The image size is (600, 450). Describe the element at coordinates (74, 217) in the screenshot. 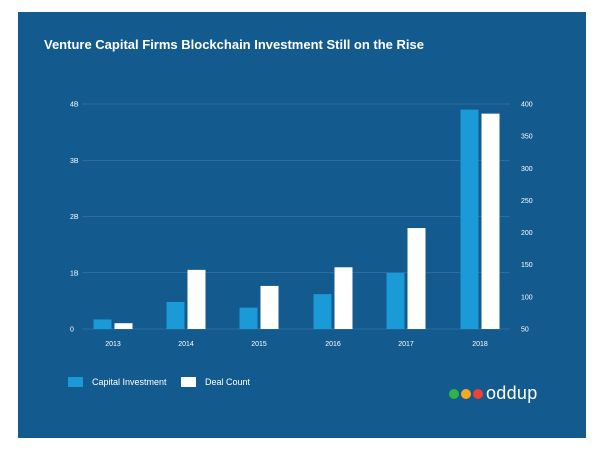

I see `y-left-tick-label: 2B` at that location.